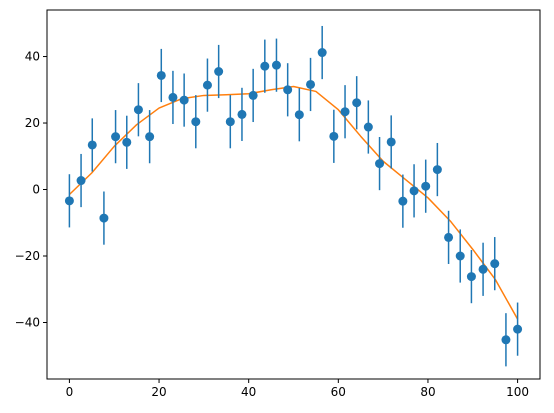 The height and width of the screenshot is (413, 554). Describe the element at coordinates (297, 389) in the screenshot. I see `x-axis-ticks: 0 20 40 60 80 100` at that location.